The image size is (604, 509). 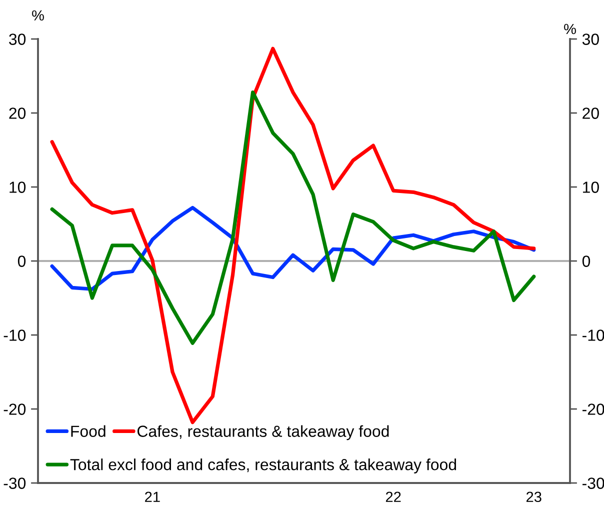 I want to click on x-tick-label: 23, so click(x=534, y=497).